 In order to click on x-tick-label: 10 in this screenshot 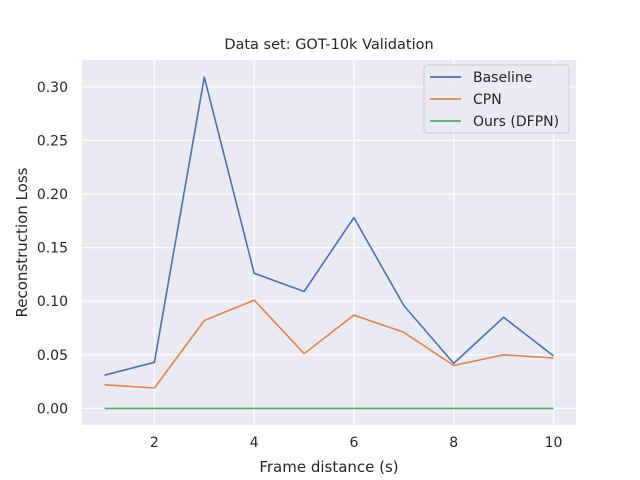, I will do `click(554, 443)`.